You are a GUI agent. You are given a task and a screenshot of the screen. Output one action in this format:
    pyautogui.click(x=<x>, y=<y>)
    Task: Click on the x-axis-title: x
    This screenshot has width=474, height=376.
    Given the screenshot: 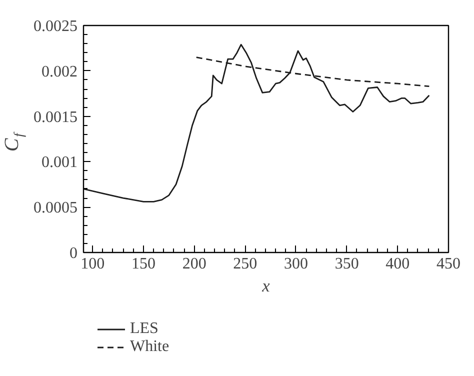 What is the action you would take?
    pyautogui.click(x=265, y=286)
    